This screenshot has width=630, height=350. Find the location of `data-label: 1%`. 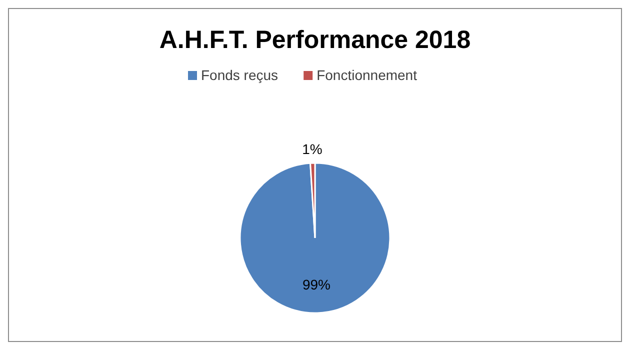

data-label: 1% is located at coordinates (312, 149).